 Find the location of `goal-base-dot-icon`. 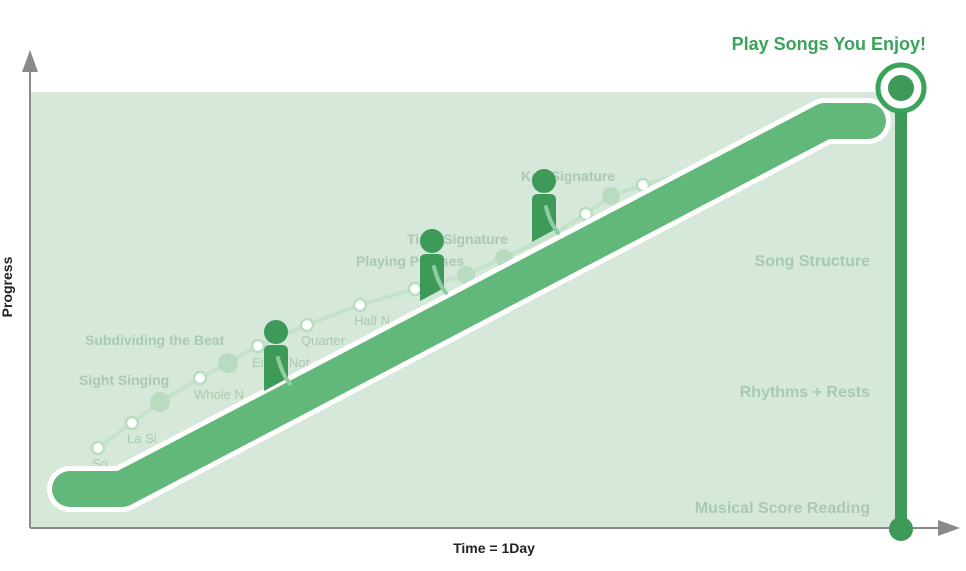

goal-base-dot-icon is located at coordinates (901, 529).